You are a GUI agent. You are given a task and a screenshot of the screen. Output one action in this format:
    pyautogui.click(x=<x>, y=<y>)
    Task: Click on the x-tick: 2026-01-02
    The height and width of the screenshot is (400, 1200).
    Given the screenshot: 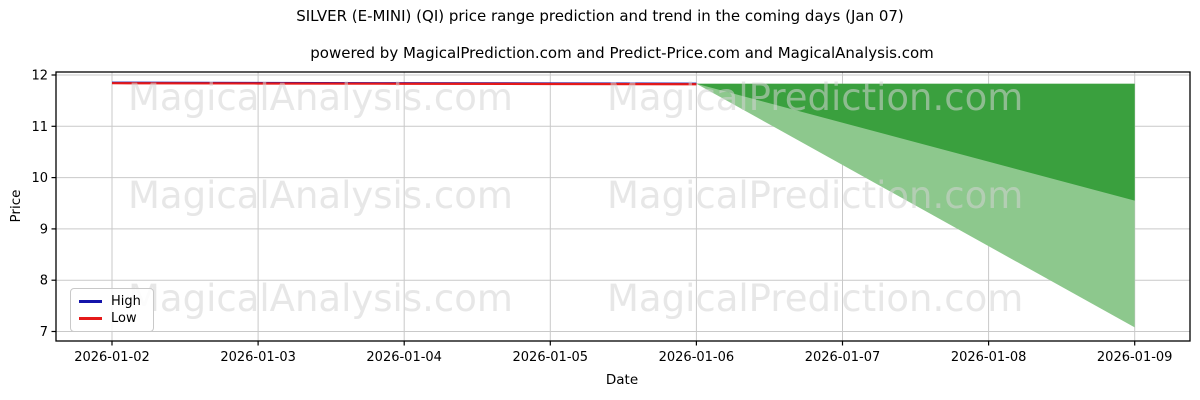 What is the action you would take?
    pyautogui.click(x=112, y=357)
    